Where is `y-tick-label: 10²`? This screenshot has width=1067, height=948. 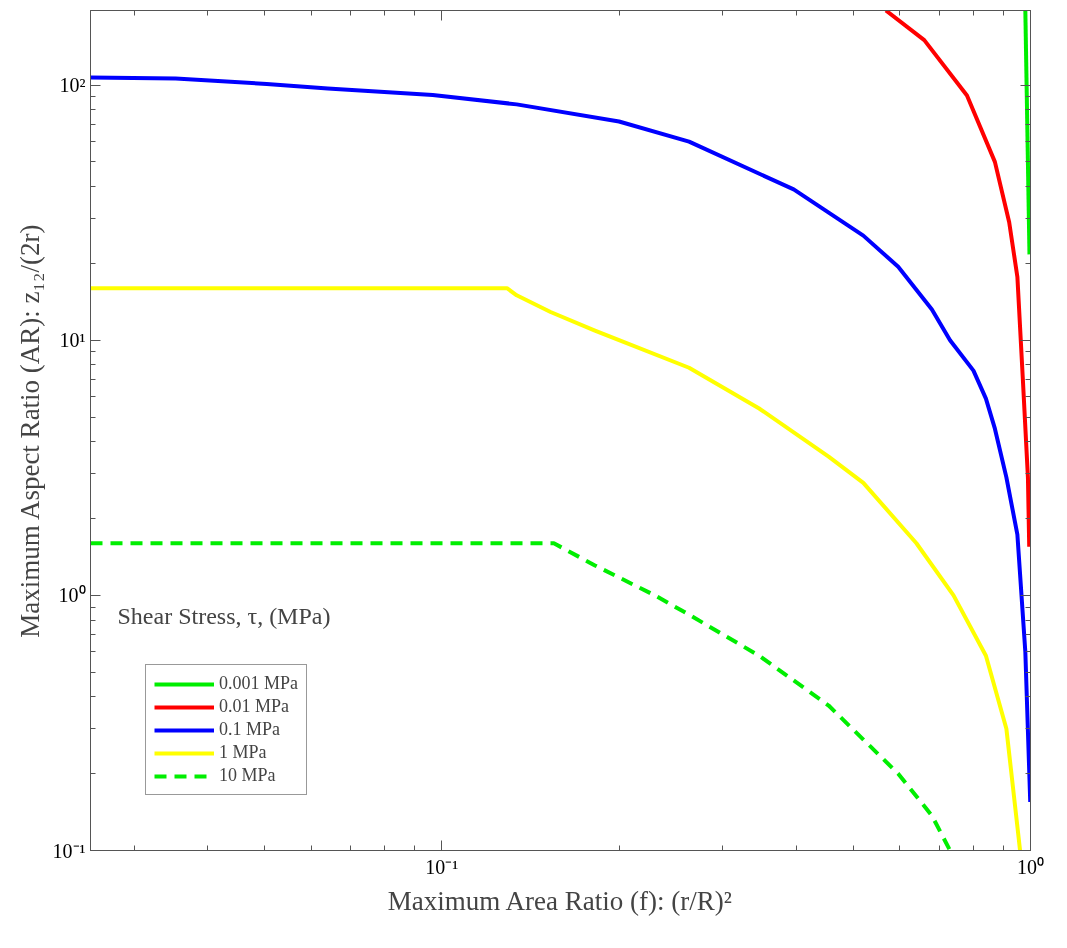
y-tick-label: 10² is located at coordinates (72, 85).